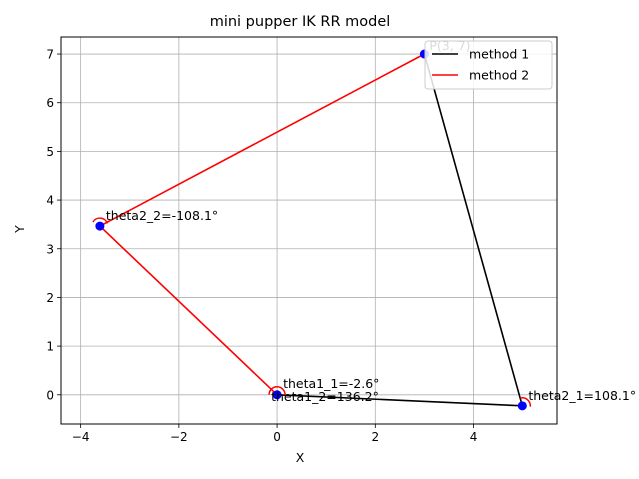 This screenshot has width=639, height=479. What do you see at coordinates (375, 437) in the screenshot?
I see `x-tick-label: 2` at bounding box center [375, 437].